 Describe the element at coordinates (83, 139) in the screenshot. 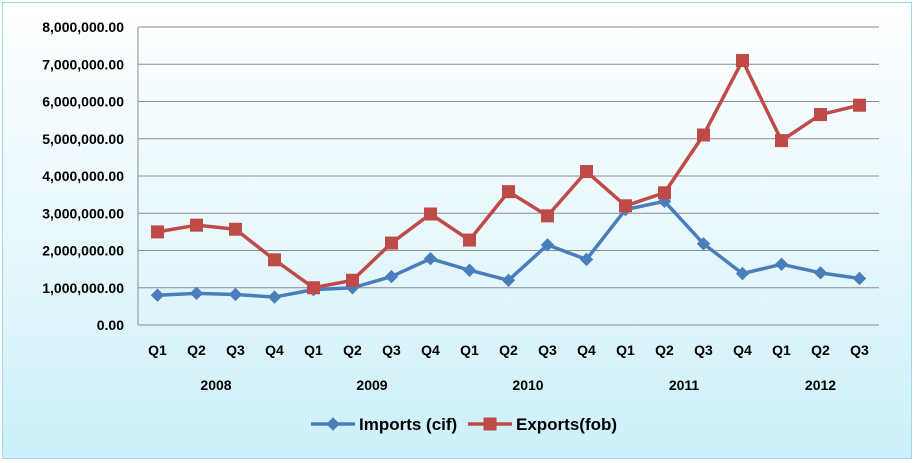

I see `y-tick-label: 5,000,000.00` at that location.